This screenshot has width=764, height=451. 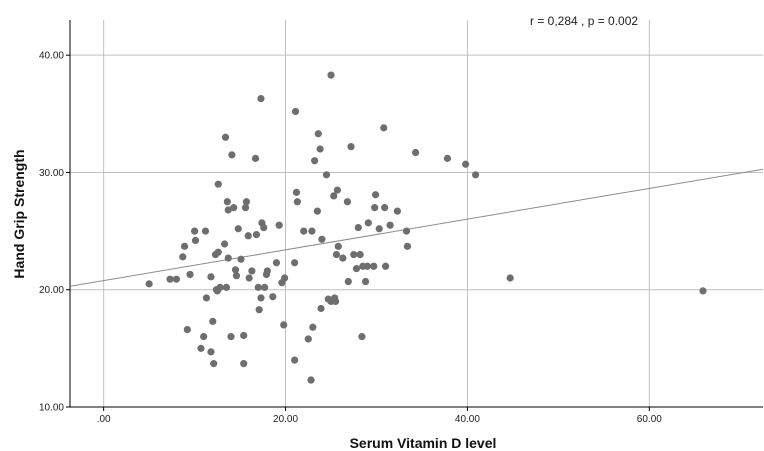 I want to click on y-tick-label: 20.00, so click(x=51, y=290).